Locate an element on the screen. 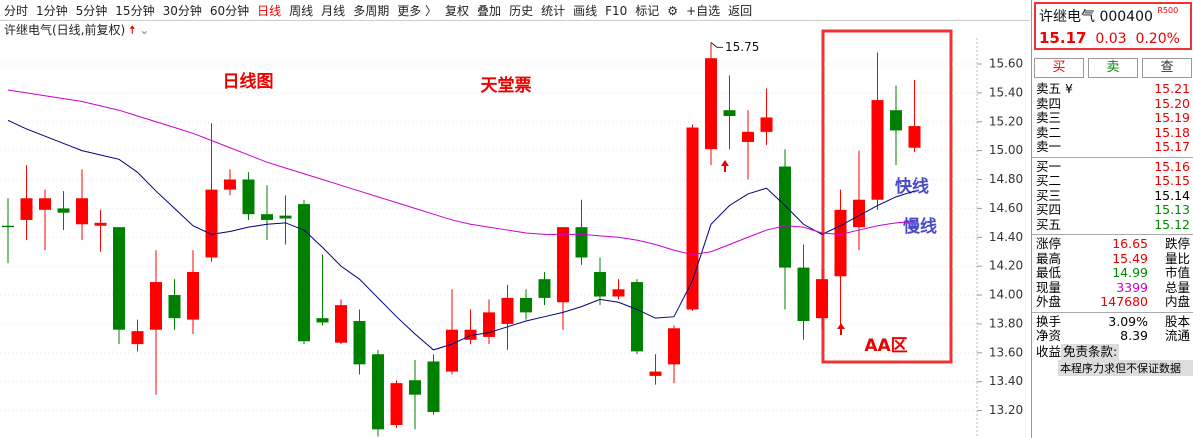 The width and height of the screenshot is (1193, 438). row-label: 卖五 ¥ is located at coordinates (1060, 89).